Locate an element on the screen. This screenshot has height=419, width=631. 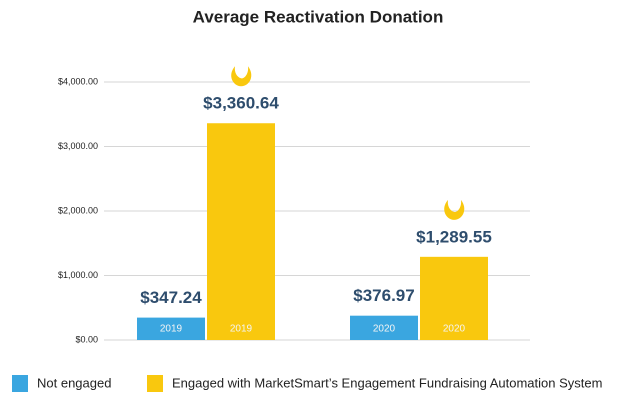
value-label: $347.24 is located at coordinates (171, 297).